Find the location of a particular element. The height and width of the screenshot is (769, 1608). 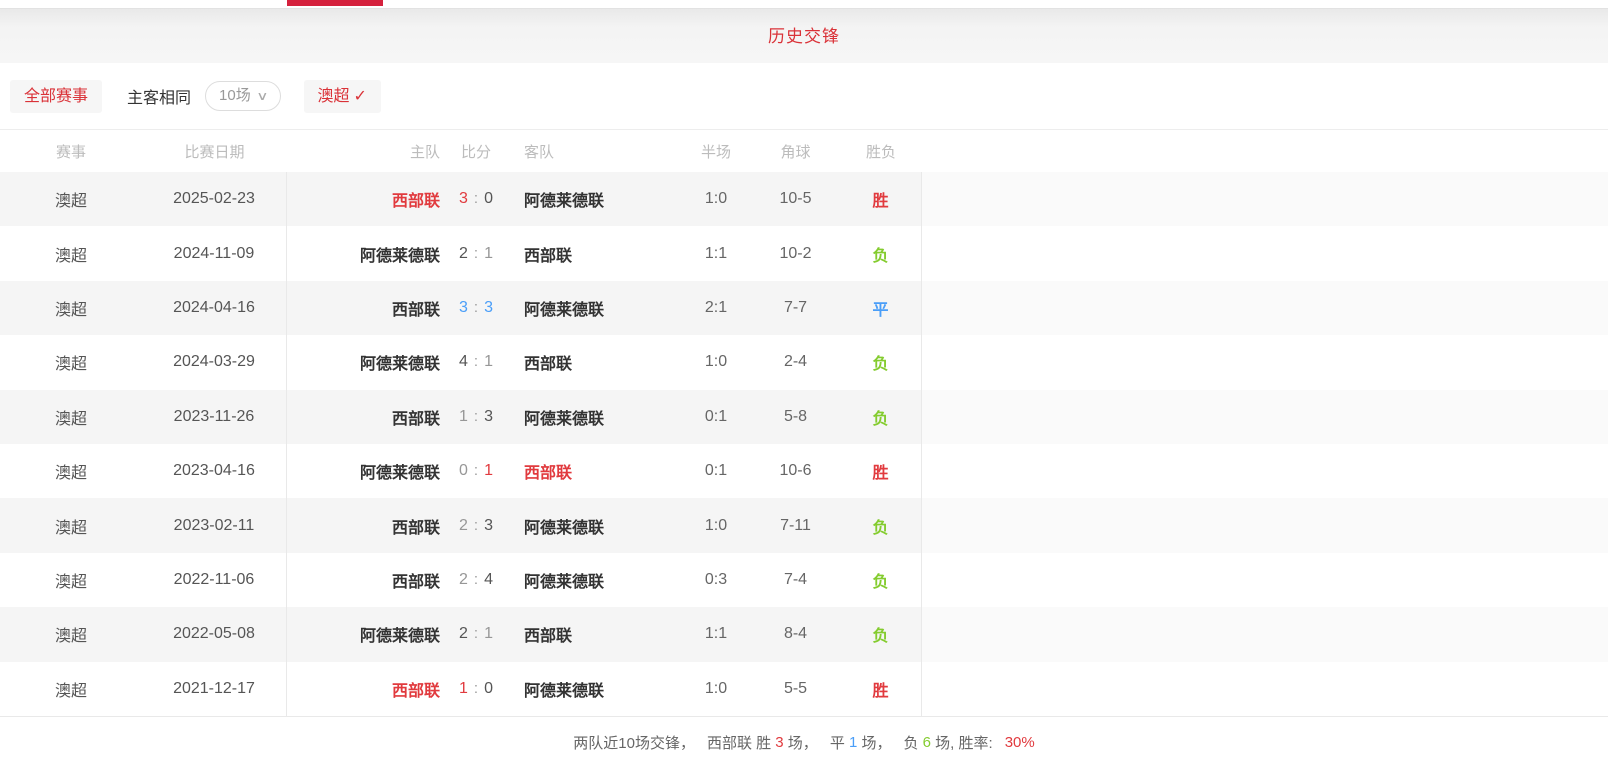

home-score: 3 is located at coordinates (463, 199).